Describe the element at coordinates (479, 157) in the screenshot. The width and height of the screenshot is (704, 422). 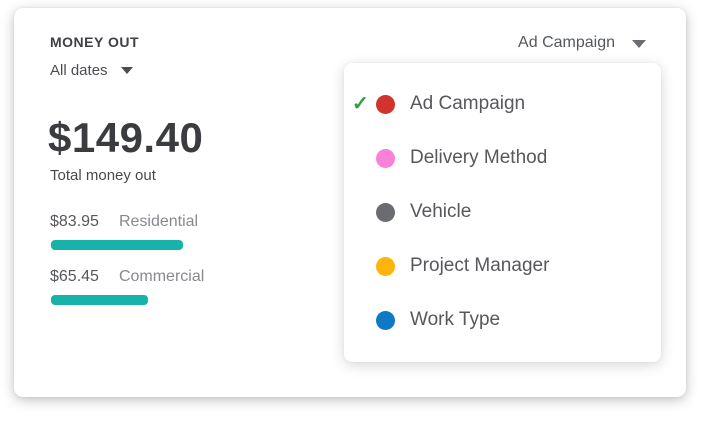
I see `menu-item-label: Delivery Method` at that location.